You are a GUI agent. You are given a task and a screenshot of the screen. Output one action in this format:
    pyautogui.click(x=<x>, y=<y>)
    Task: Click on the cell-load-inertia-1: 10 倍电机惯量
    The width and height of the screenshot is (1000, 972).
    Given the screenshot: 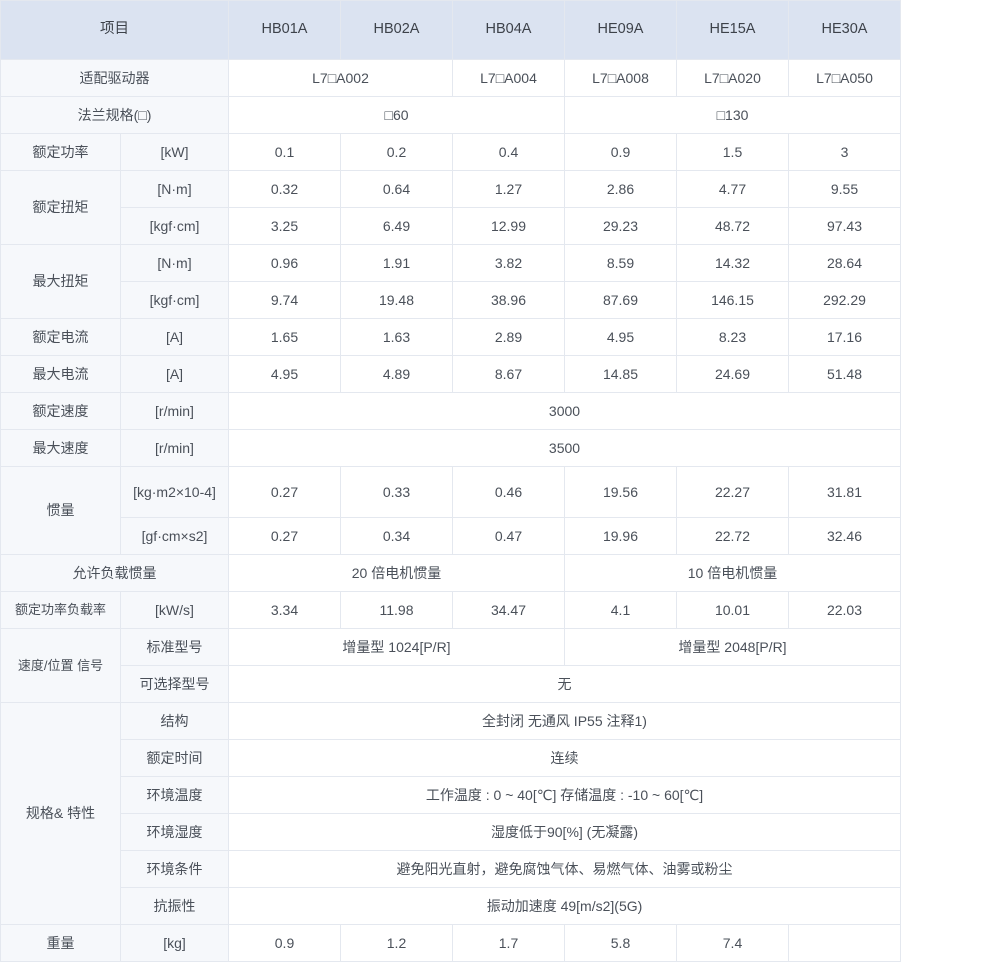 What is the action you would take?
    pyautogui.click(x=732, y=573)
    